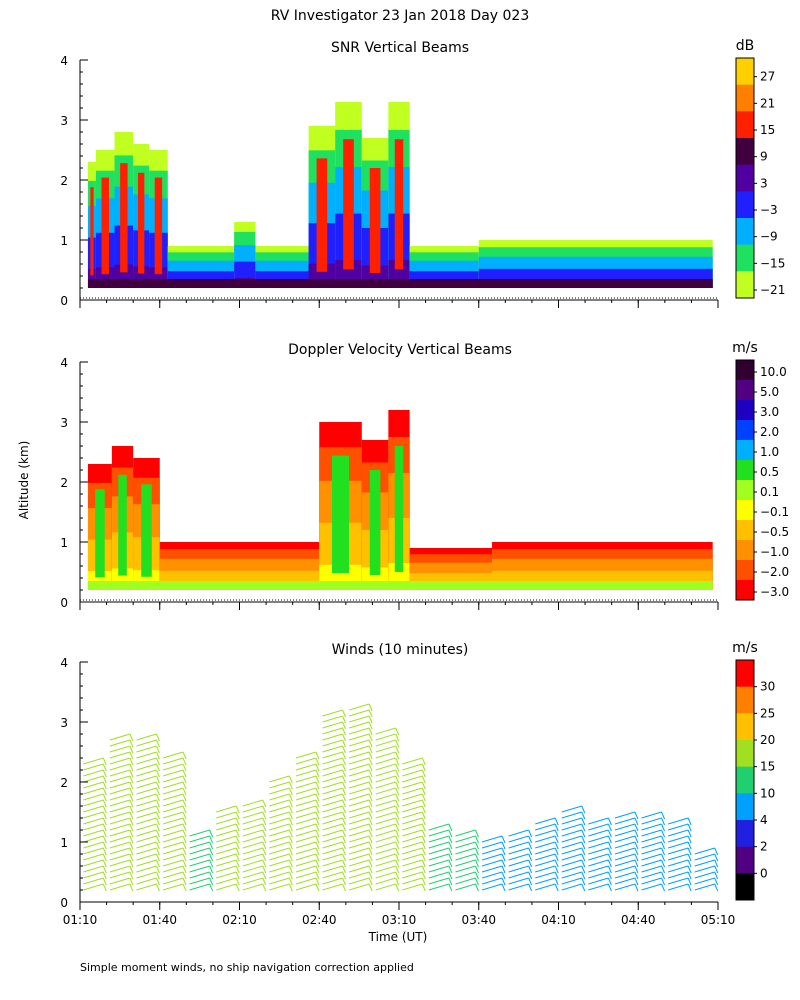 Image resolution: width=800 pixels, height=1000 pixels. Describe the element at coordinates (767, 687) in the screenshot. I see `colorbar-tick-label: 30` at that location.